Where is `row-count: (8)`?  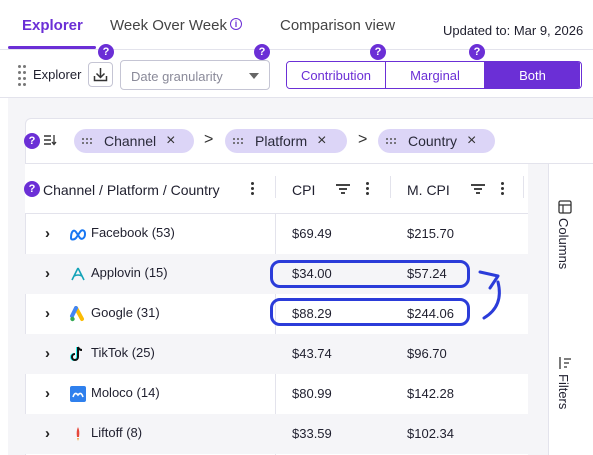 row-count: (8) is located at coordinates (134, 432).